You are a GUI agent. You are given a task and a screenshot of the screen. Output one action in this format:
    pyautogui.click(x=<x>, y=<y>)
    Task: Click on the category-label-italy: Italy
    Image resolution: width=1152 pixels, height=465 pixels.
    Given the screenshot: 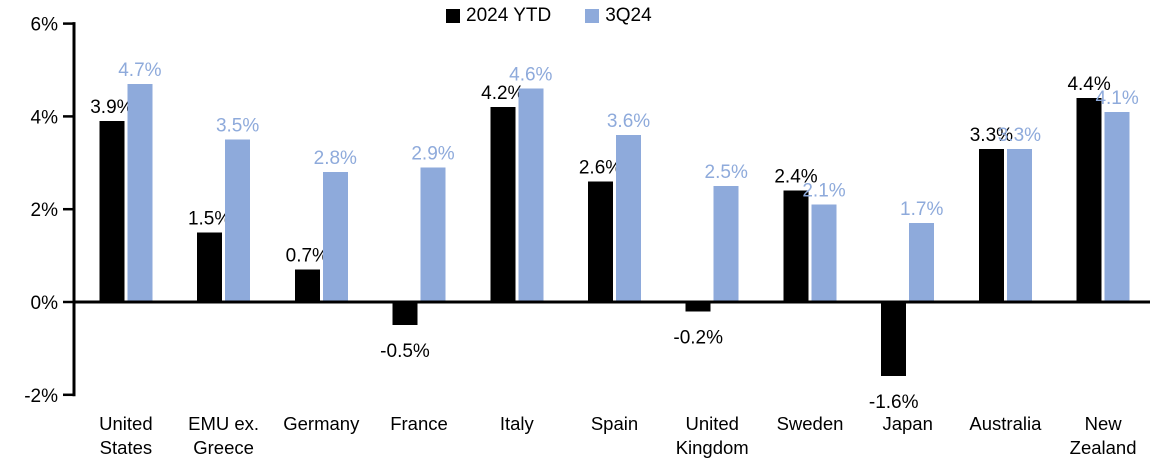 What is the action you would take?
    pyautogui.click(x=517, y=423)
    